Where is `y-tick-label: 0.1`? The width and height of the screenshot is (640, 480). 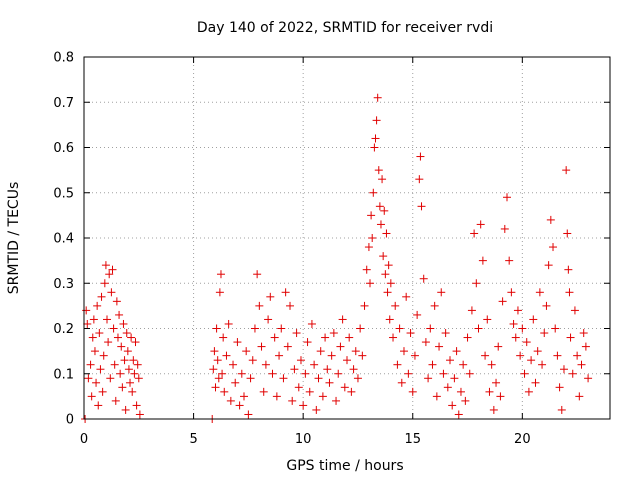
y-tick-label: 0.1 is located at coordinates (63, 374).